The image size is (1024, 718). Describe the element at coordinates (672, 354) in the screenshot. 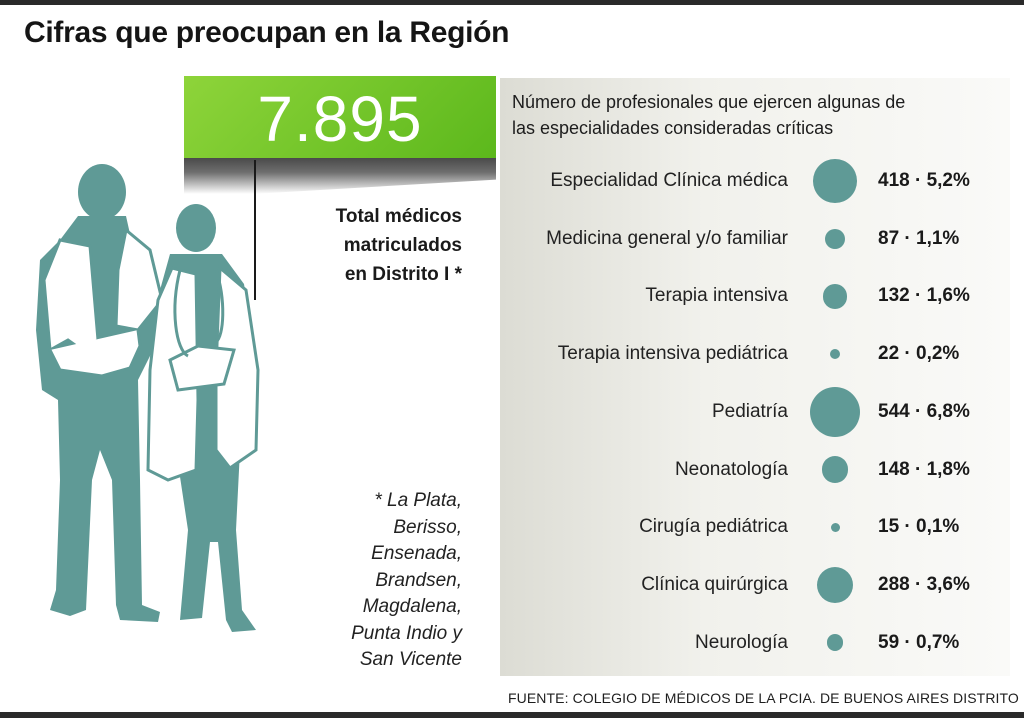

I see `specialty-label: Terapia intensiva pediátrica` at that location.